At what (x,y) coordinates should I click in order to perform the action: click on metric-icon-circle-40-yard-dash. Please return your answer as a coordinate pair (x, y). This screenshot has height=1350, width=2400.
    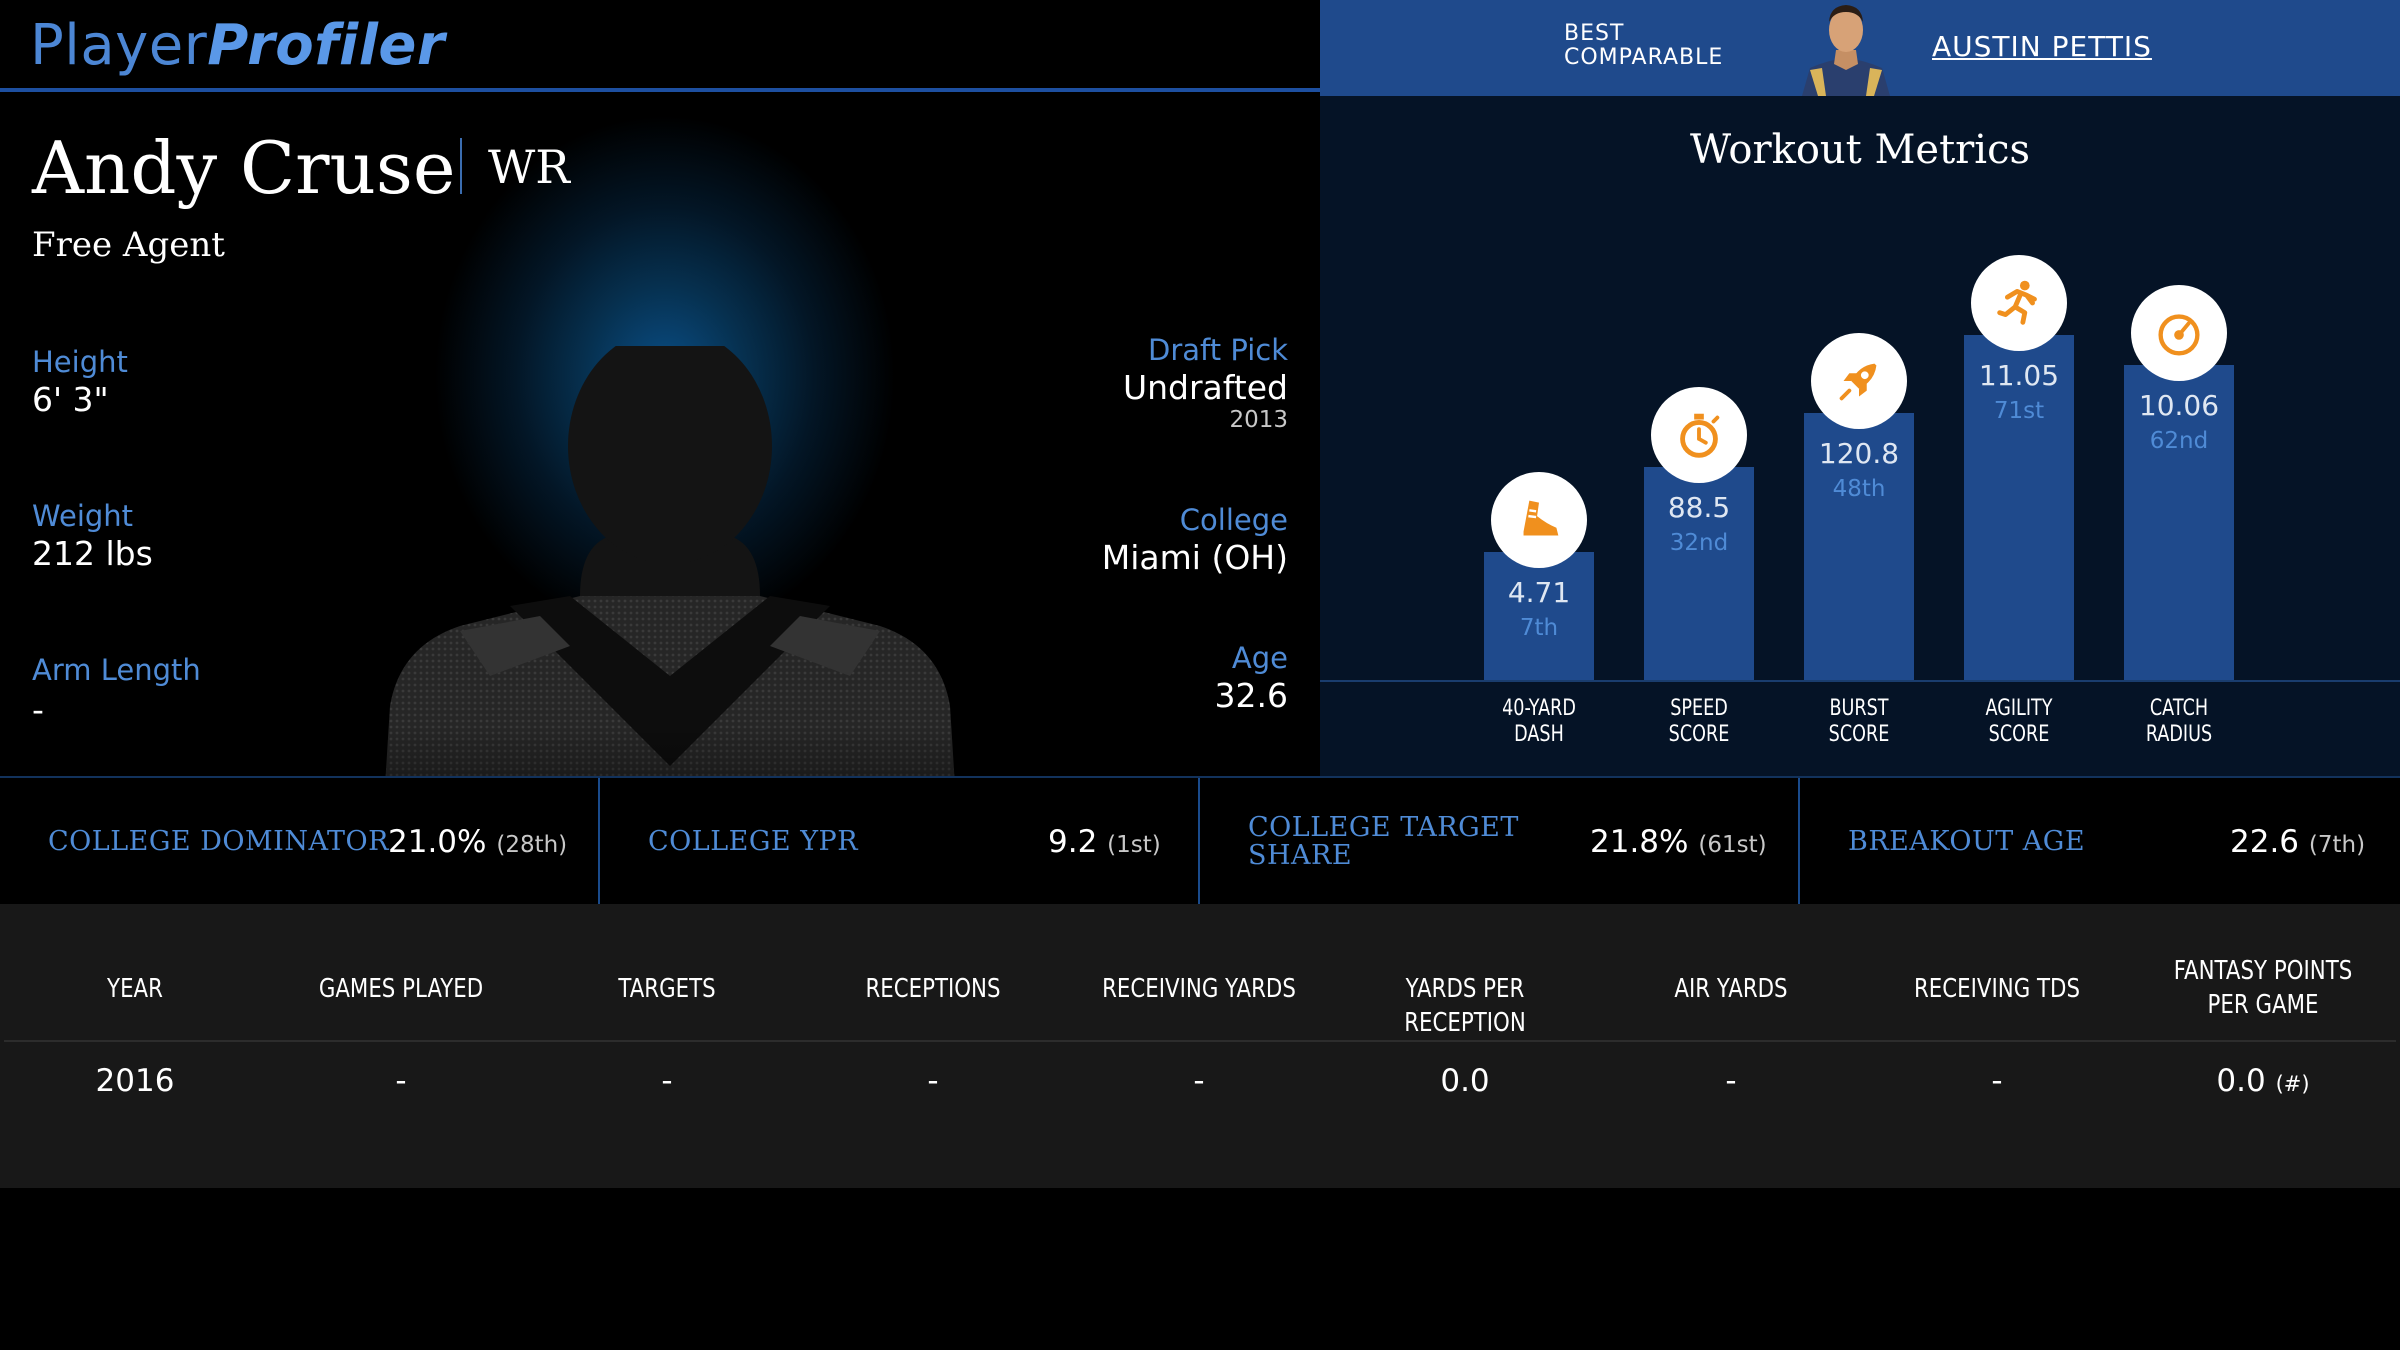
    Looking at the image, I should click on (1539, 520).